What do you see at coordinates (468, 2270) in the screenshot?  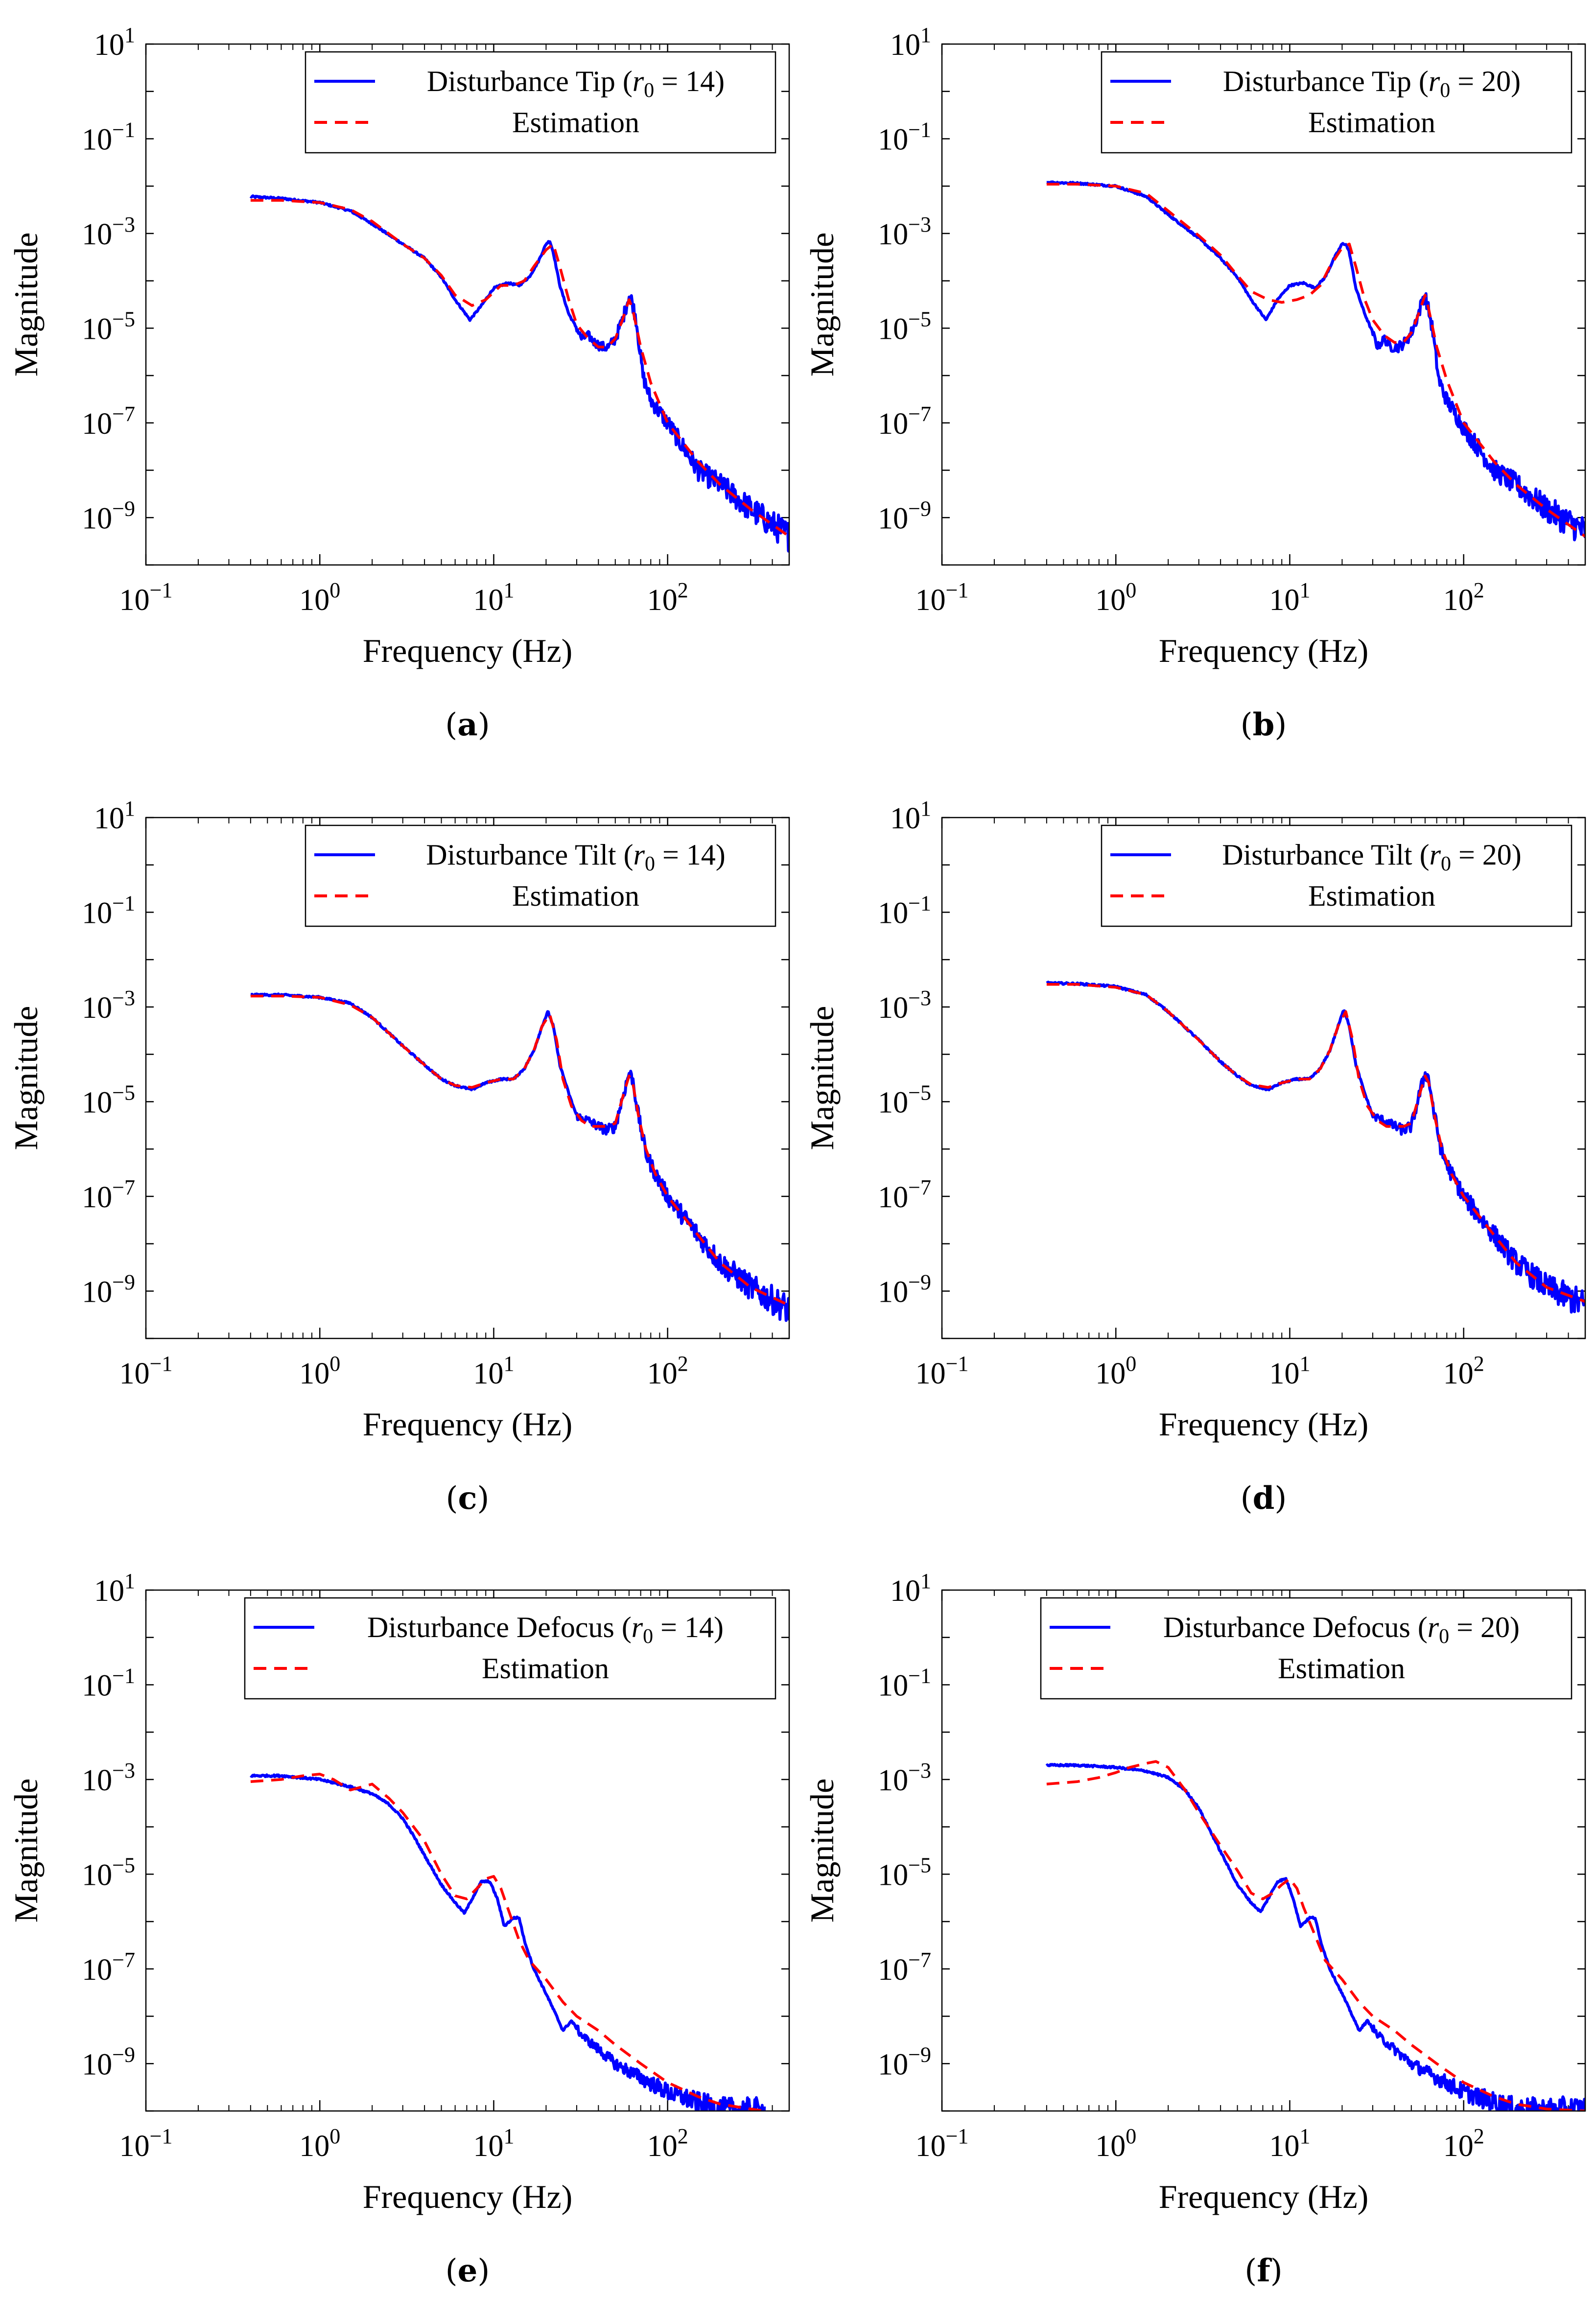 I see `panel-caption: (e)` at bounding box center [468, 2270].